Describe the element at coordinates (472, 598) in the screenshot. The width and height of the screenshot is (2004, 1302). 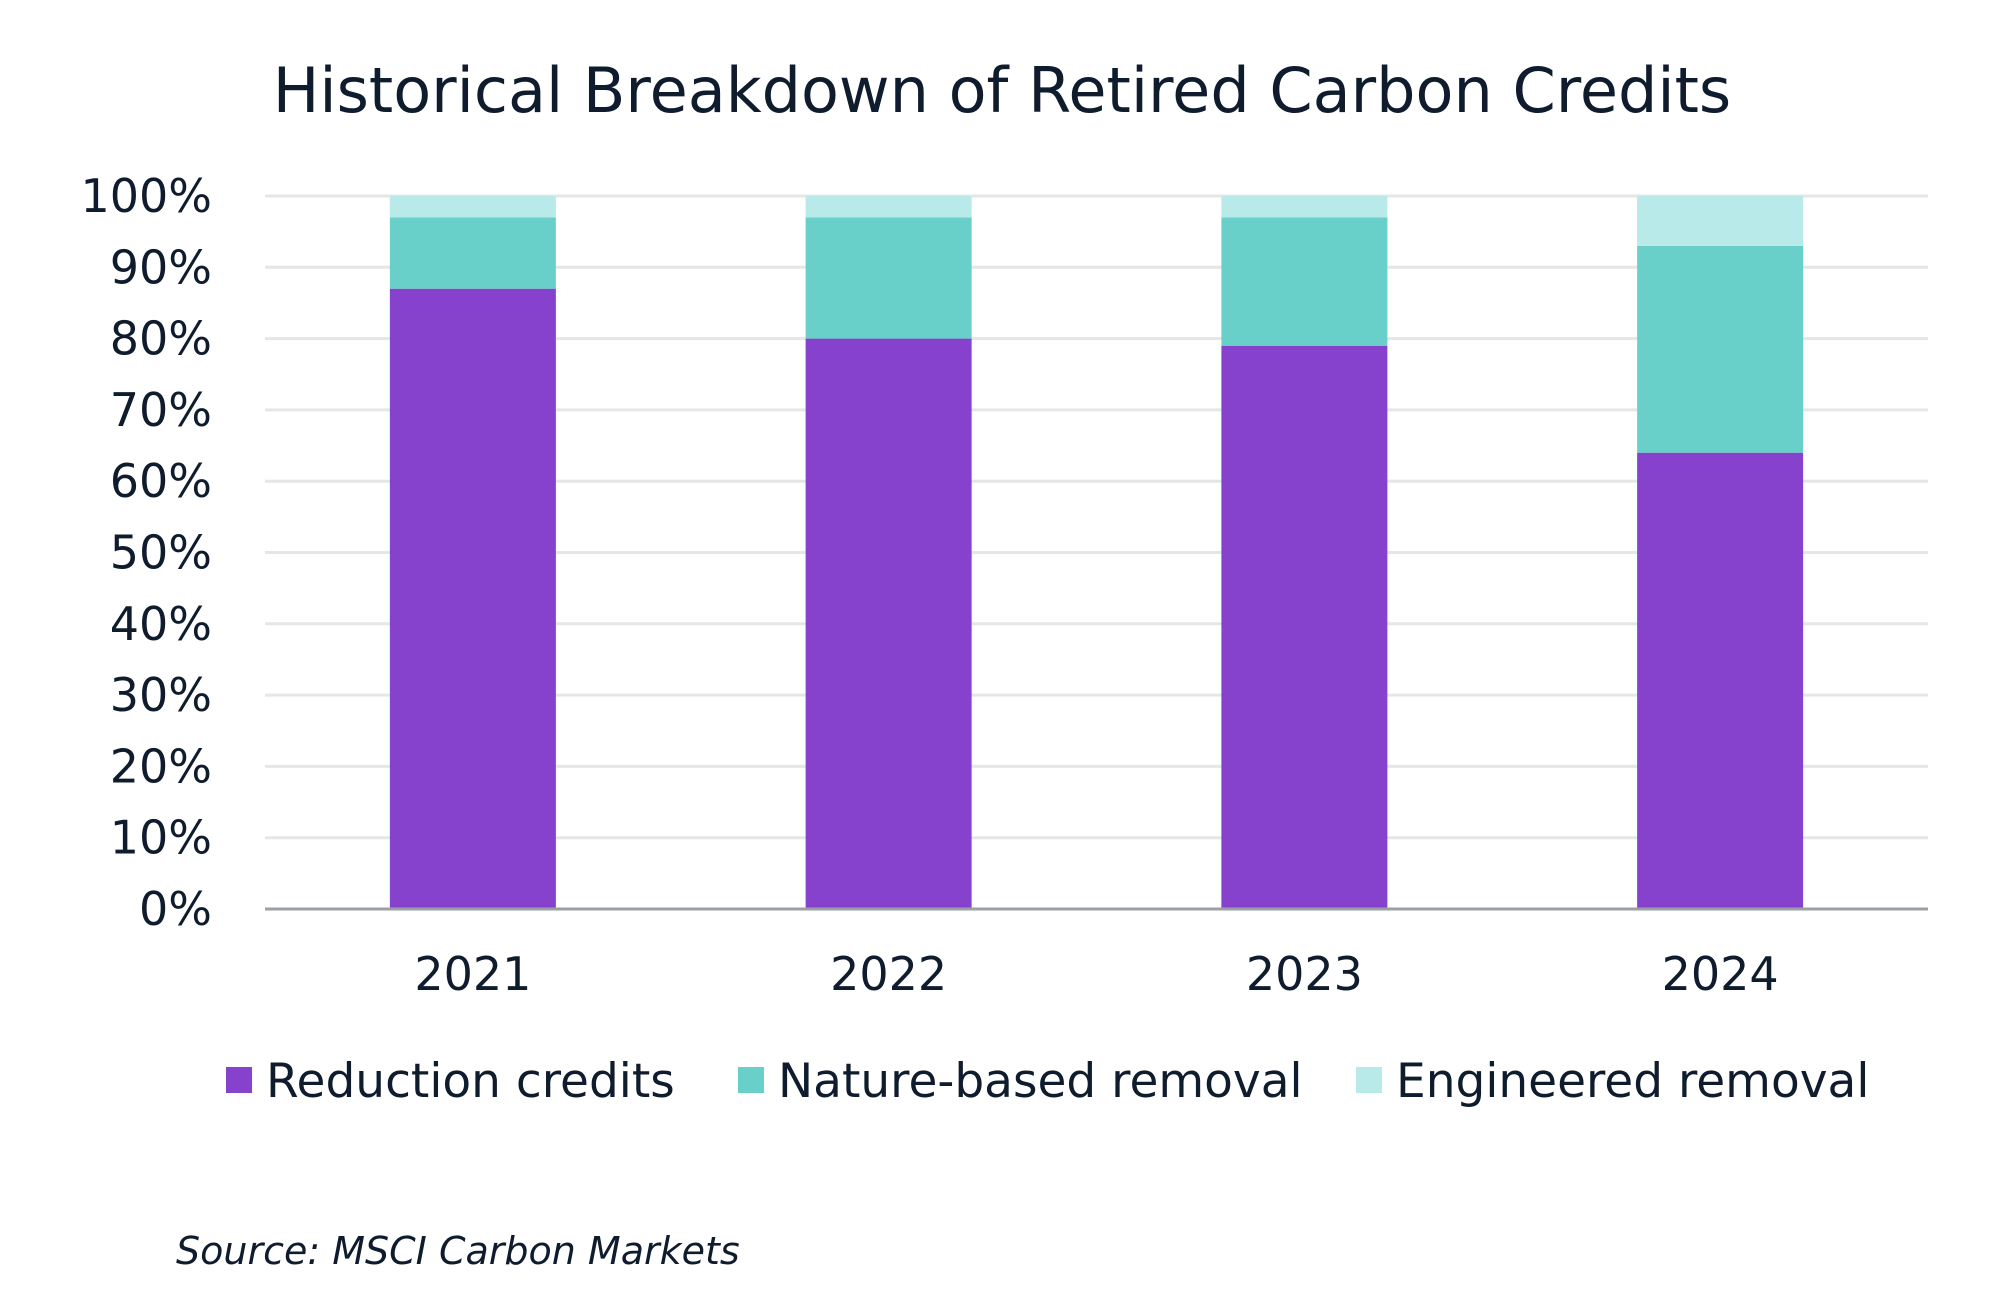
I see `bar-segment-reduction-credits-2021` at that location.